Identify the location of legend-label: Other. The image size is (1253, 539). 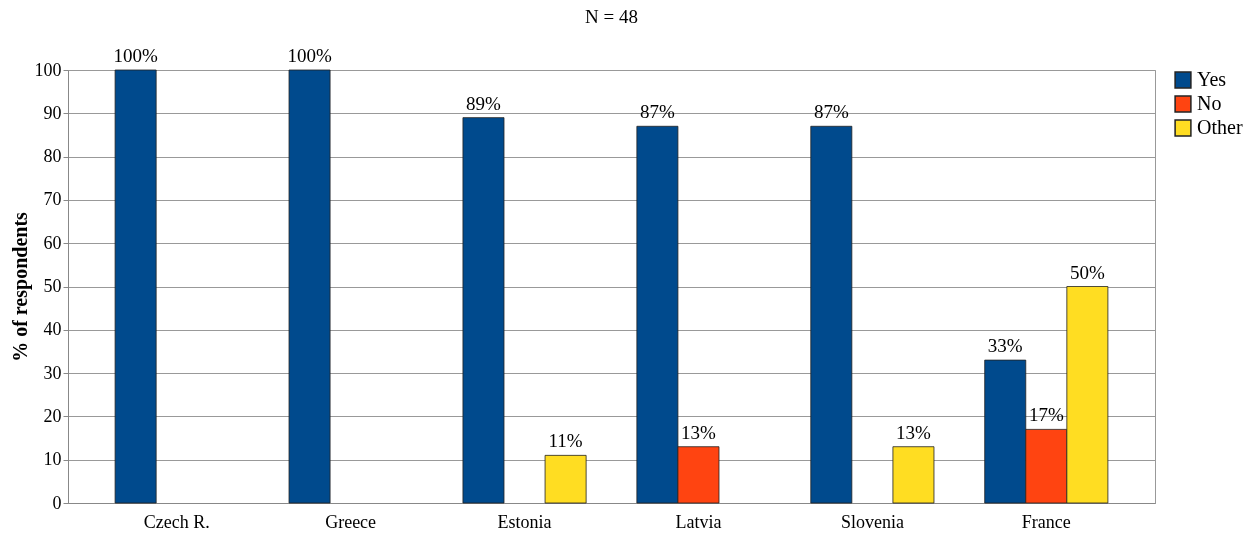
(1220, 127).